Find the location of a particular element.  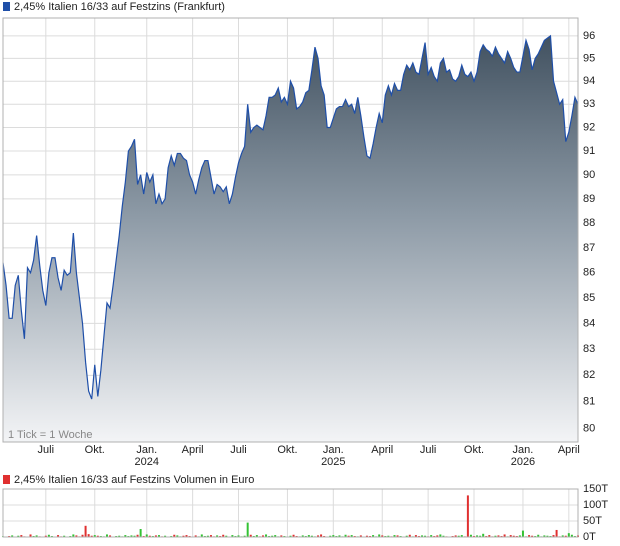

y-tick-label: 89 is located at coordinates (589, 199).